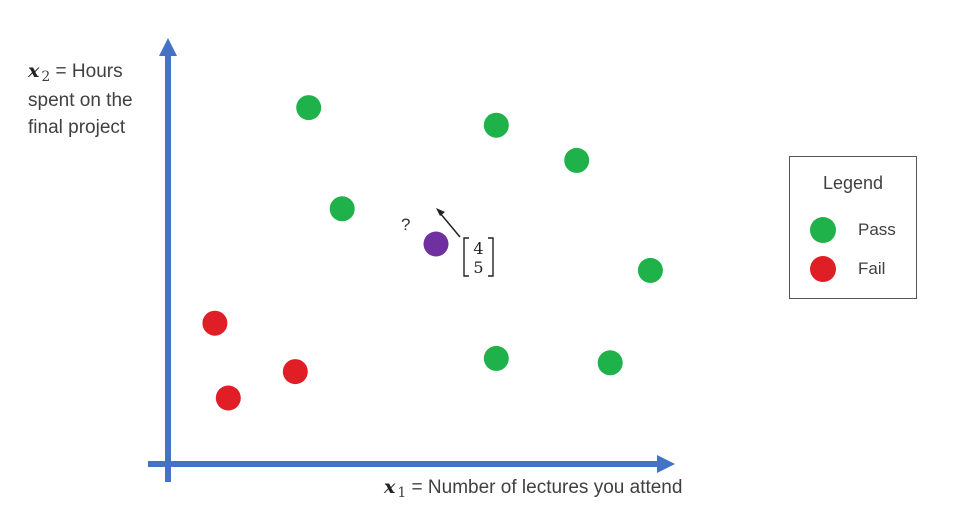  Describe the element at coordinates (666, 464) in the screenshot. I see `x-axis-arrowhead` at that location.